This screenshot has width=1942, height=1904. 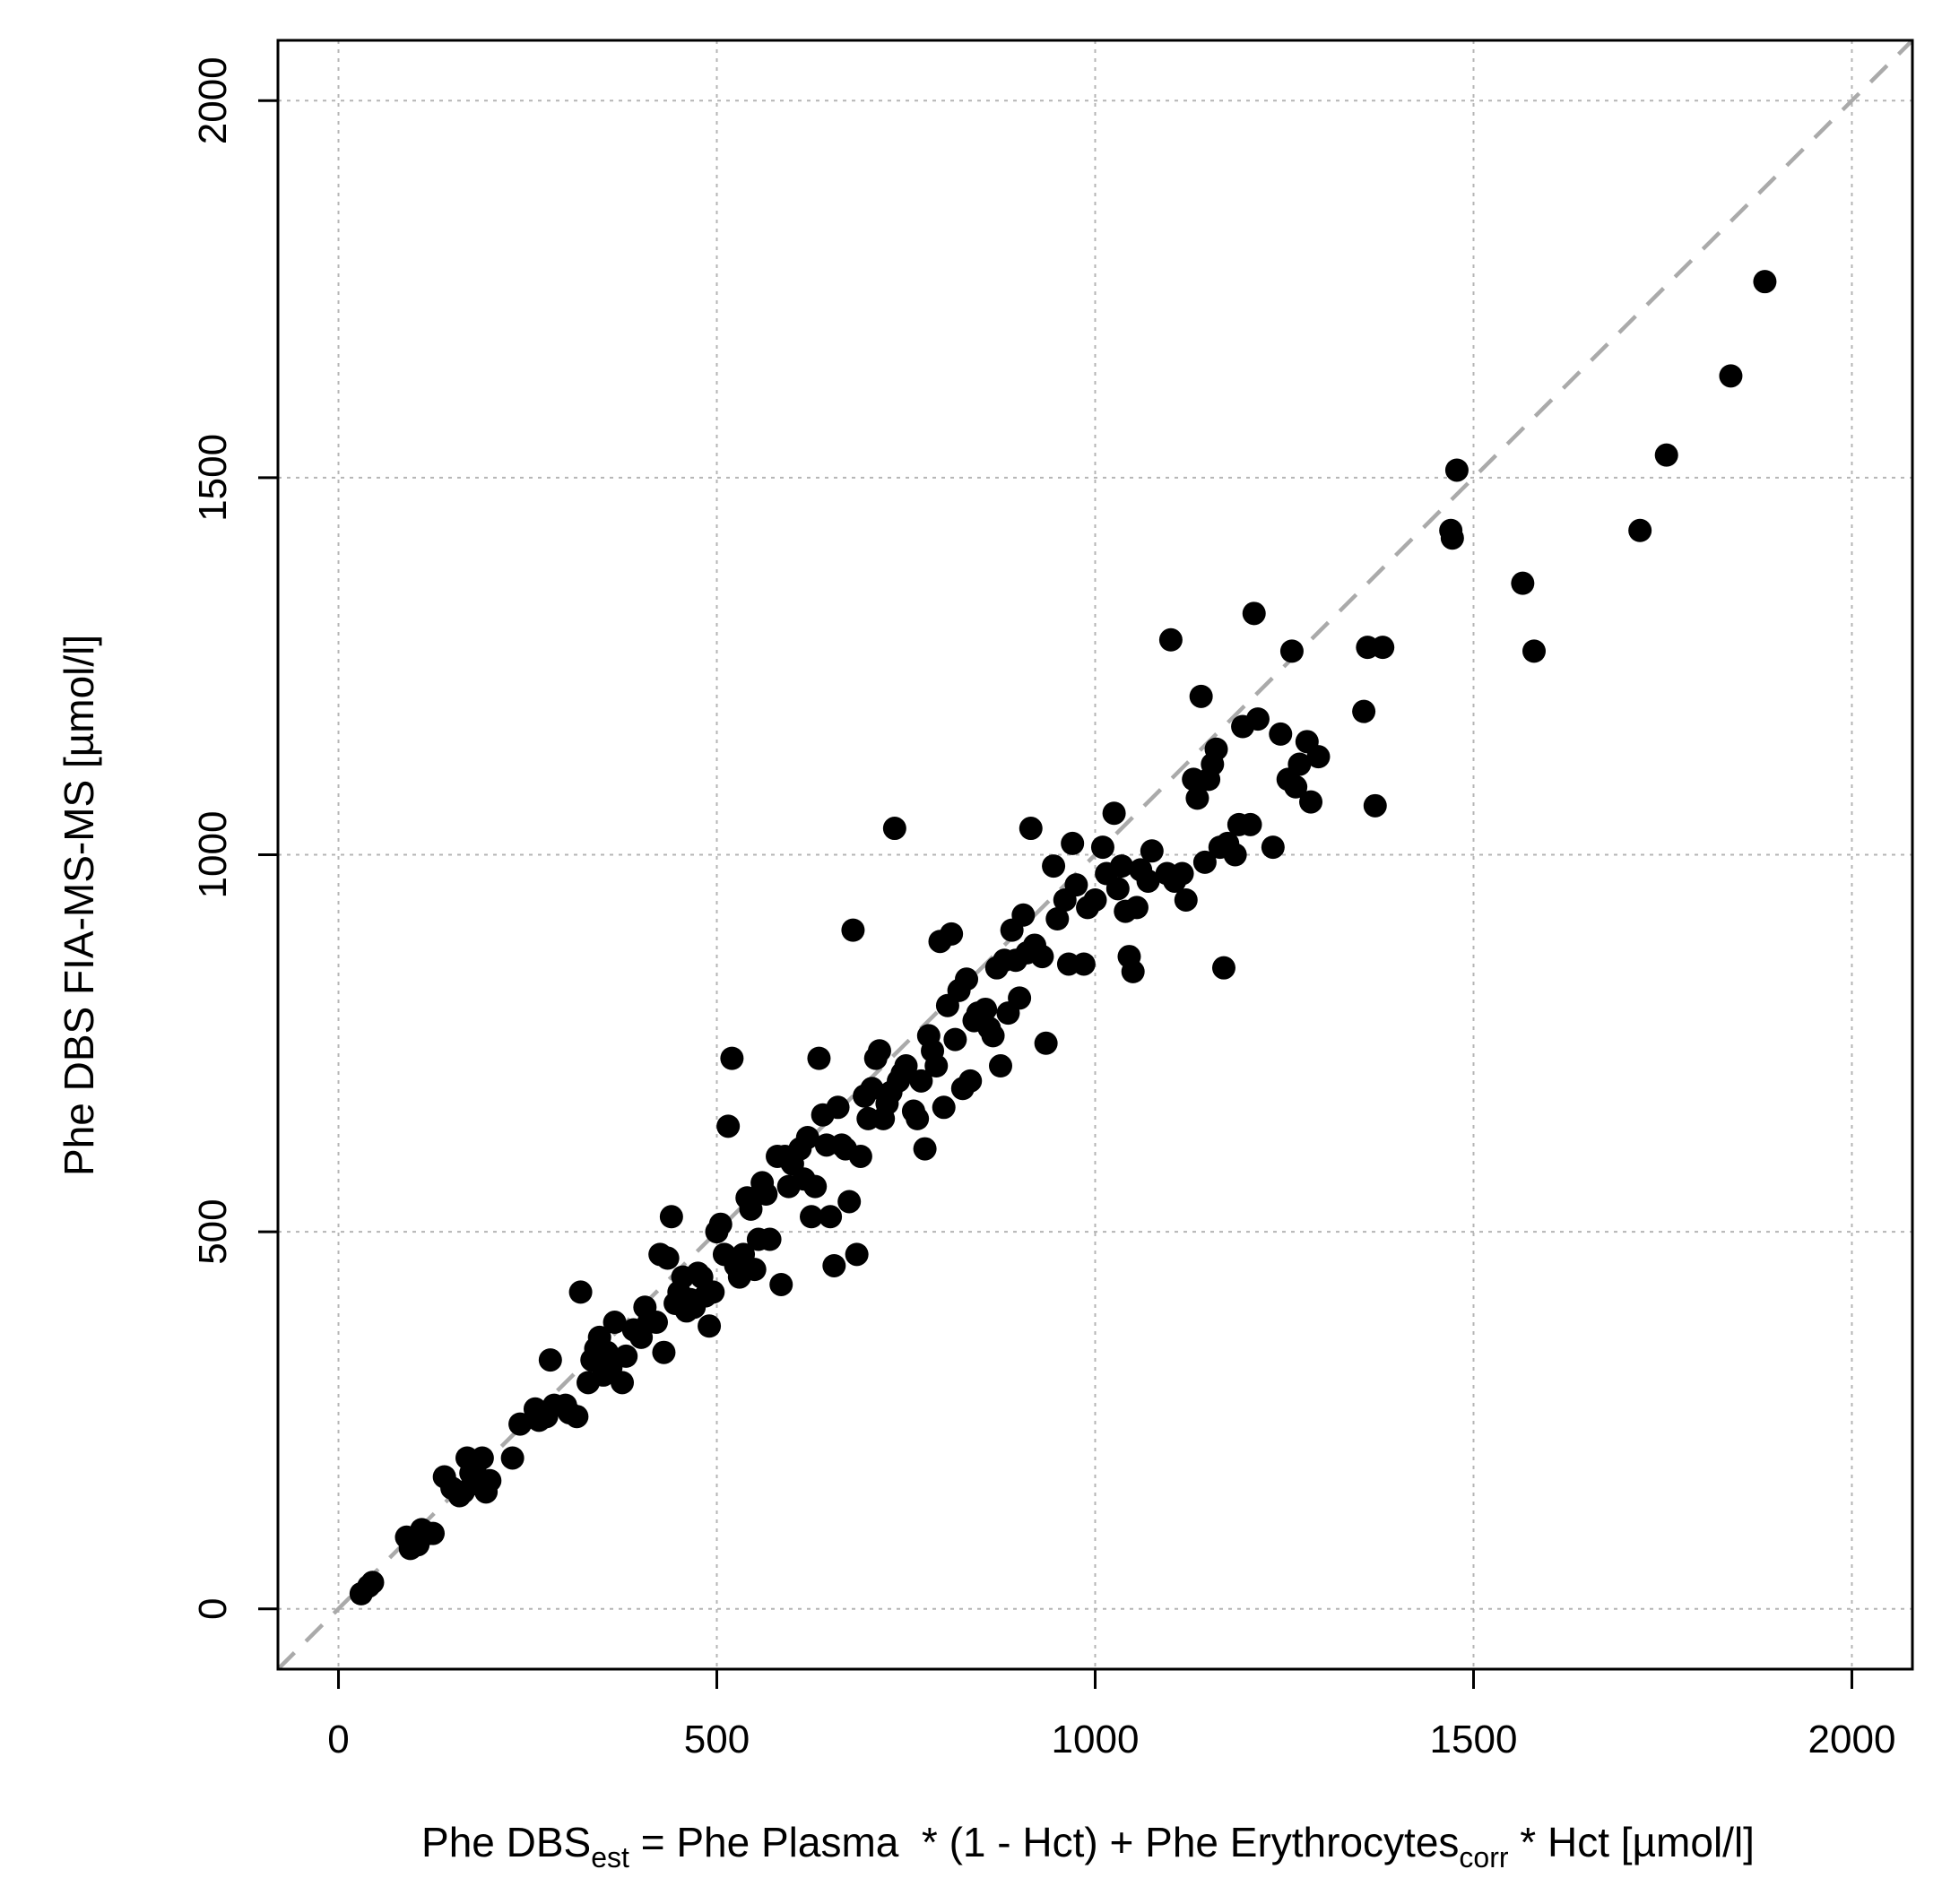 What do you see at coordinates (213, 1232) in the screenshot?
I see `y-tick-label: 500` at bounding box center [213, 1232].